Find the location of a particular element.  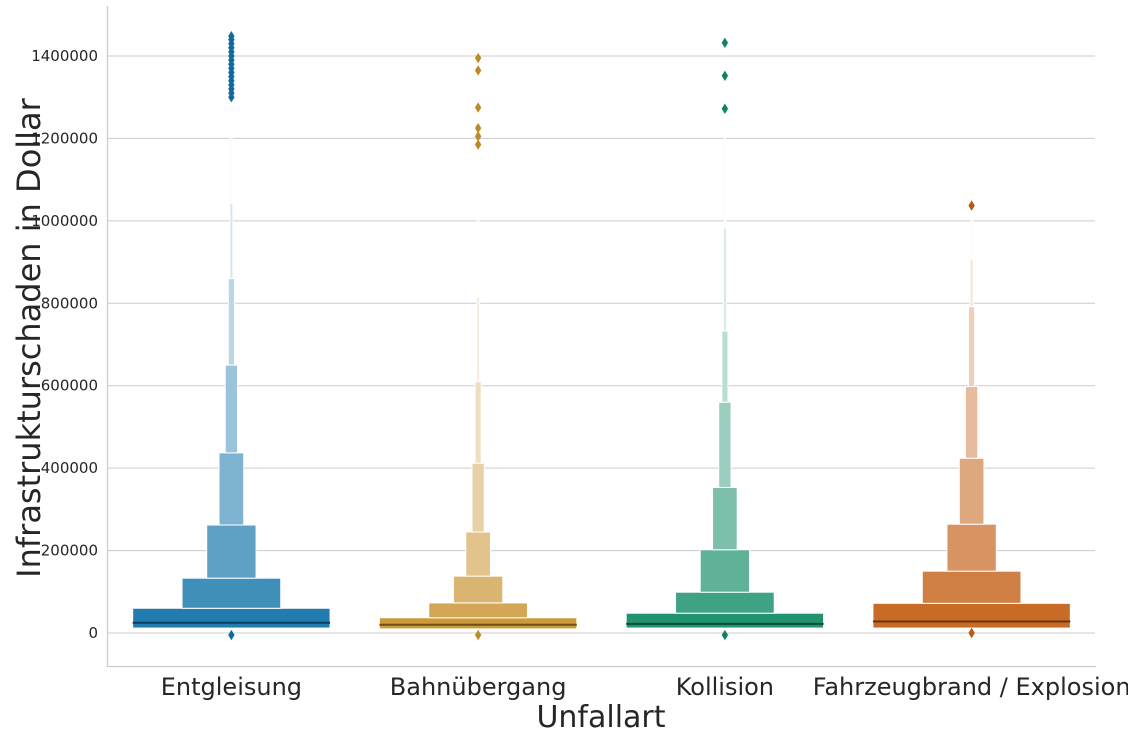

y-tick-label: 0 is located at coordinates (93, 633).